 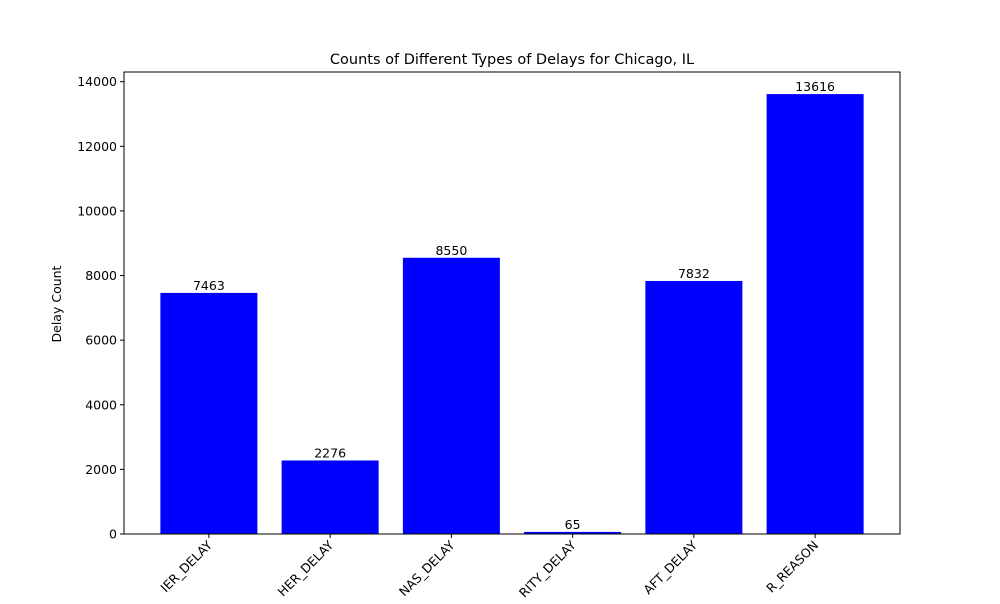 I want to click on data-label: 65, so click(x=573, y=524).